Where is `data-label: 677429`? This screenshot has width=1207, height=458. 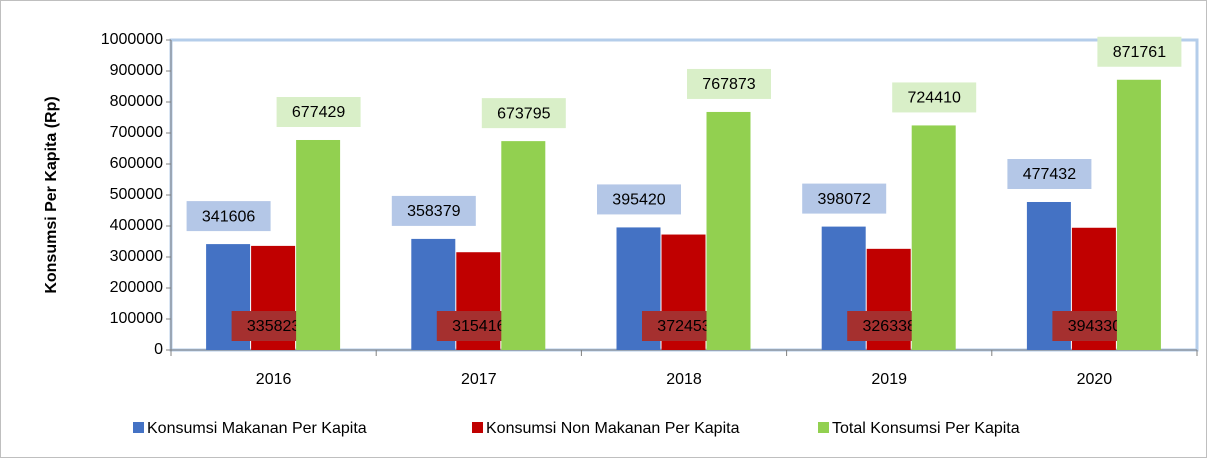 data-label: 677429 is located at coordinates (318, 112).